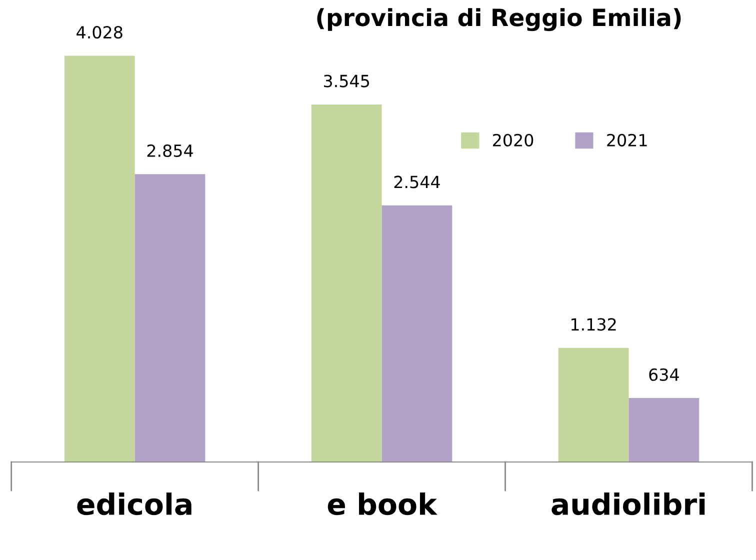 This screenshot has height=560, width=756. Describe the element at coordinates (513, 140) in the screenshot. I see `legend-label: 2020` at that location.